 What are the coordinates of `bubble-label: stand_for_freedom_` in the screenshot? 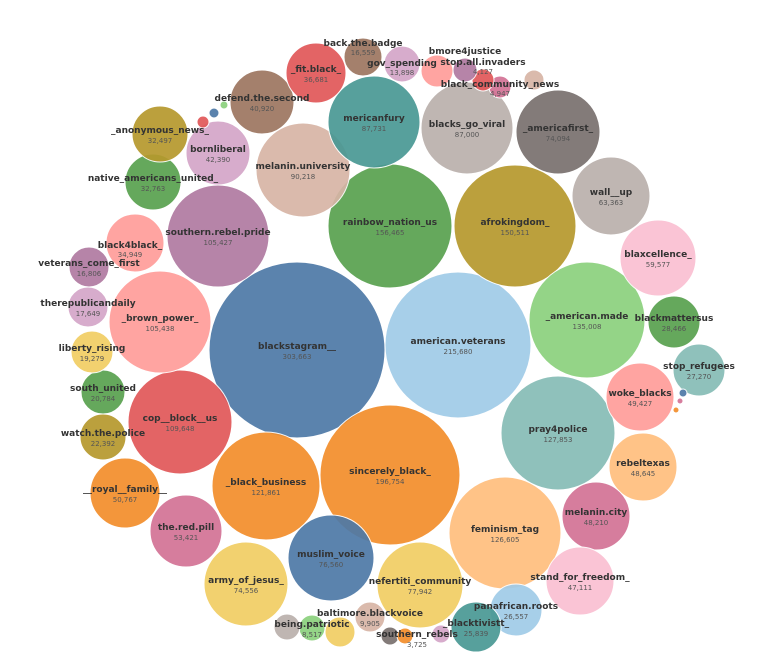 It's located at (580, 578).